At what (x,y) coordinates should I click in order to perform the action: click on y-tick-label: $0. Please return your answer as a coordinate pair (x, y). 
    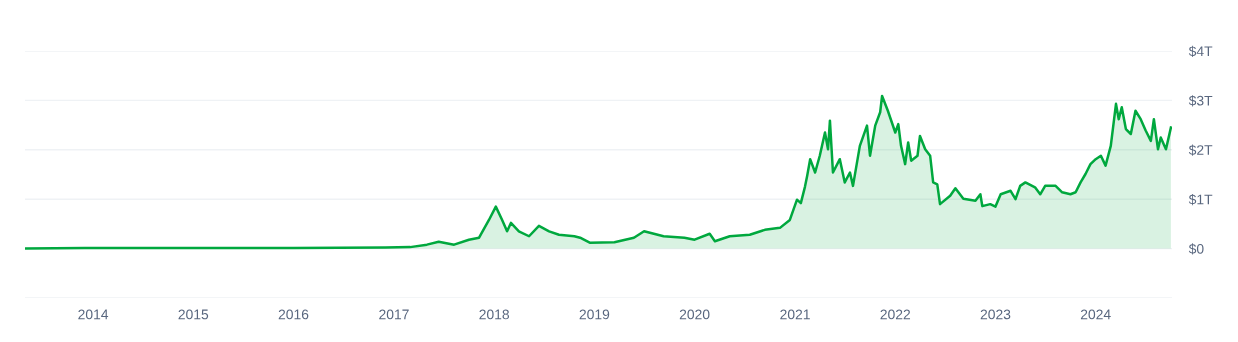
    Looking at the image, I should click on (1196, 249).